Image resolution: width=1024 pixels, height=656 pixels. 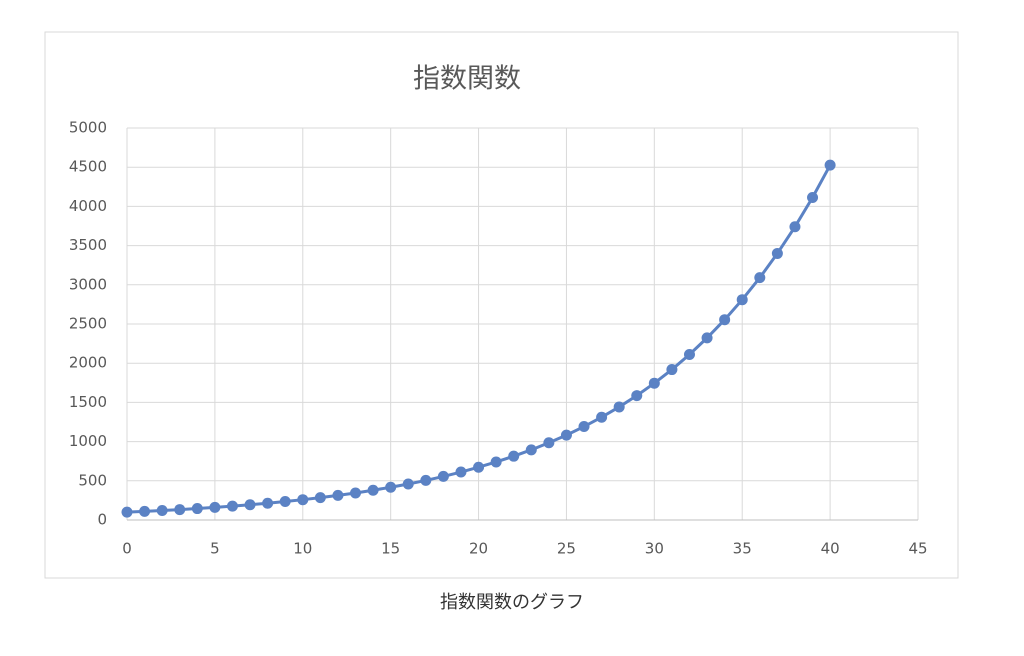 I want to click on x-tick-label: 5, so click(x=215, y=549).